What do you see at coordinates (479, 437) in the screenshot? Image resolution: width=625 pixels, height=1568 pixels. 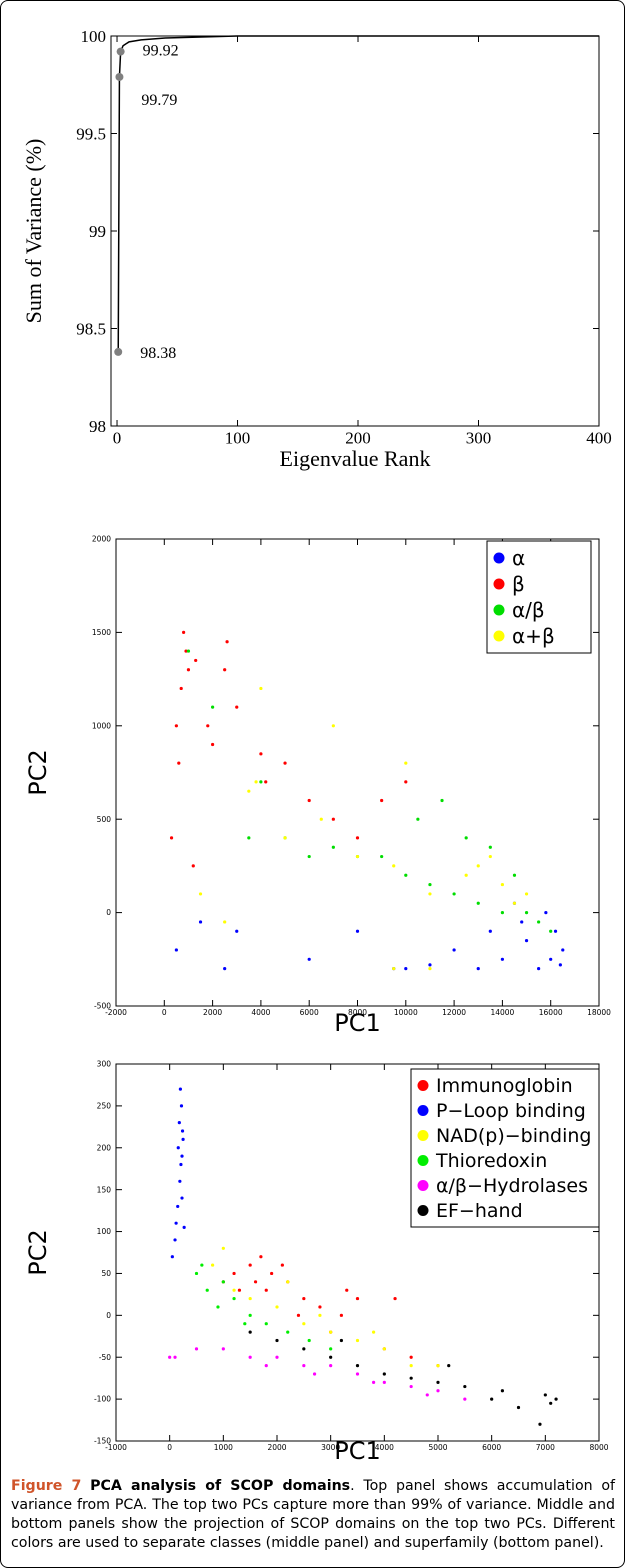 I see `x-tick-label: 300` at bounding box center [479, 437].